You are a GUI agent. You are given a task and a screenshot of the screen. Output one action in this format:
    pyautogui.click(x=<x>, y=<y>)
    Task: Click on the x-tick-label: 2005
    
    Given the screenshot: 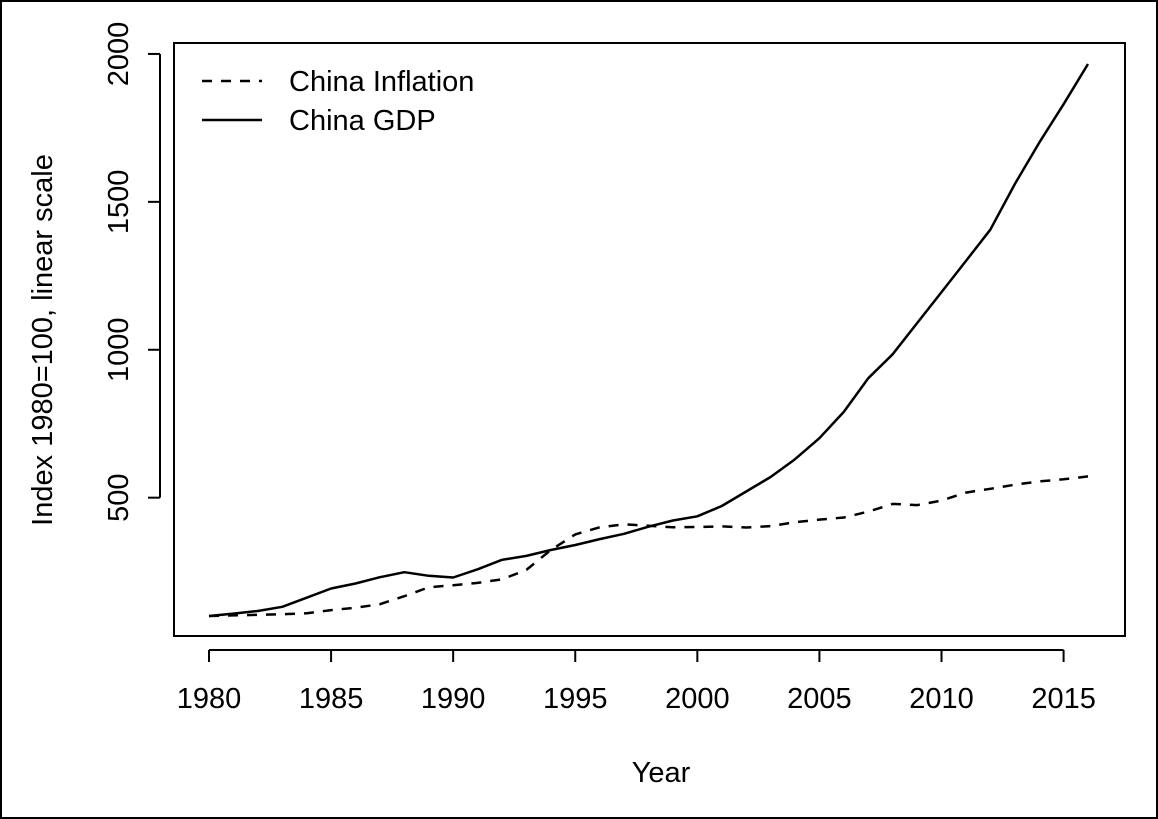 What is the action you would take?
    pyautogui.click(x=819, y=699)
    